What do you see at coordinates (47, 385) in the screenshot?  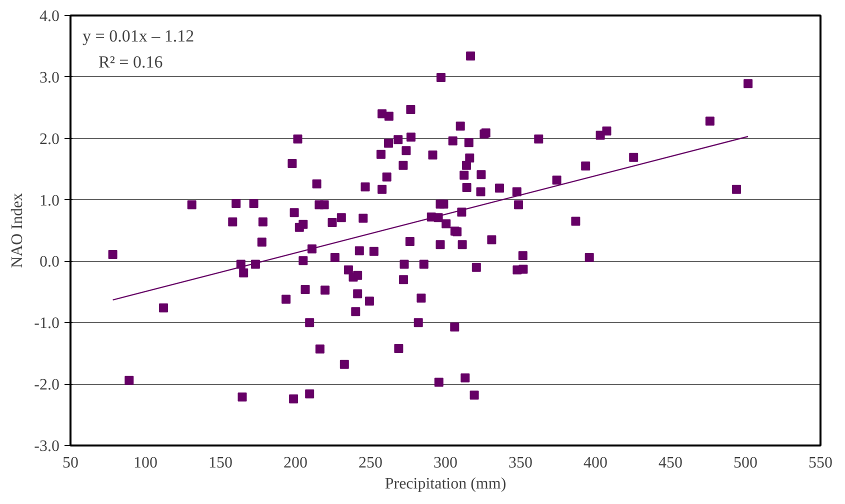 I see `y-tick-label: -2.0` at bounding box center [47, 385].